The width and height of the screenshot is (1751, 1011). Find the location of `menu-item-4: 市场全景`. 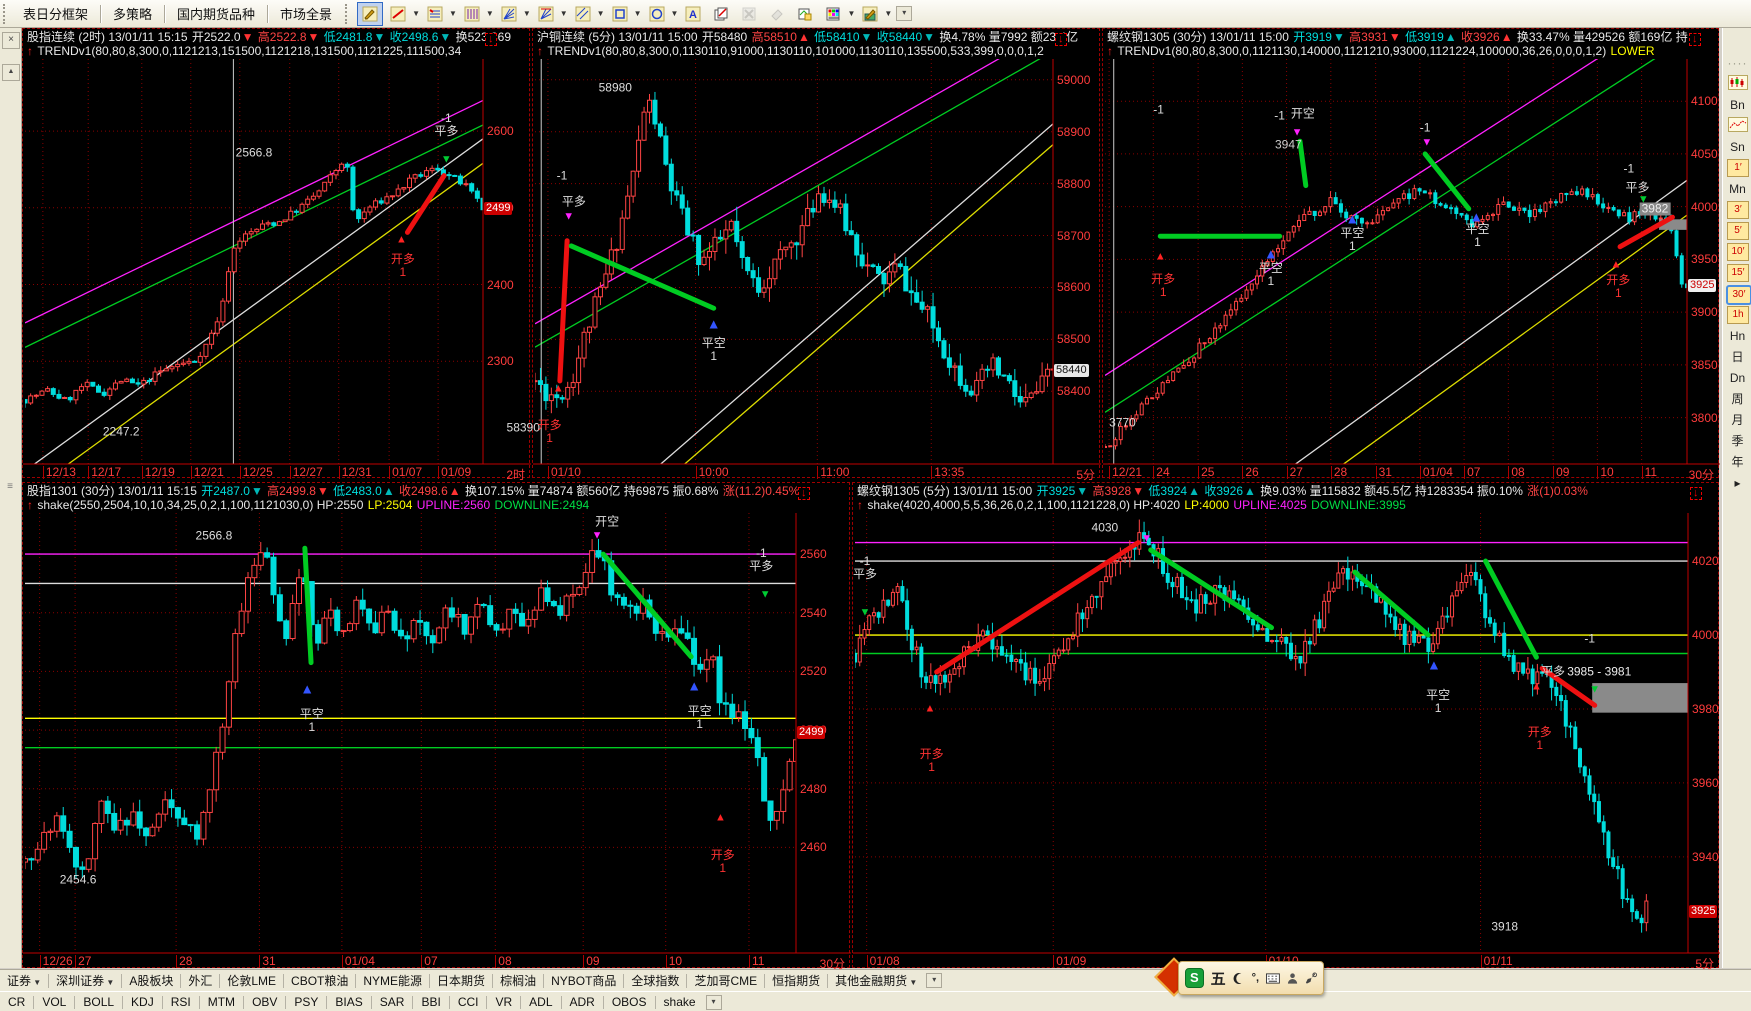

menu-item-4: 市场全景 is located at coordinates (306, 14).